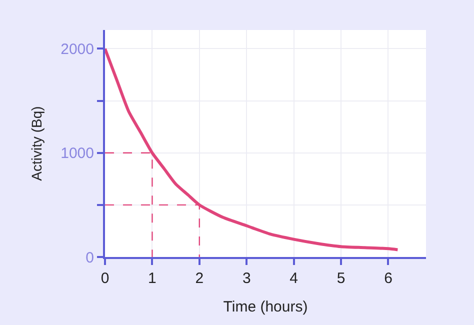 This screenshot has height=325, width=474. Describe the element at coordinates (152, 278) in the screenshot. I see `x-tick-label: 1` at that location.